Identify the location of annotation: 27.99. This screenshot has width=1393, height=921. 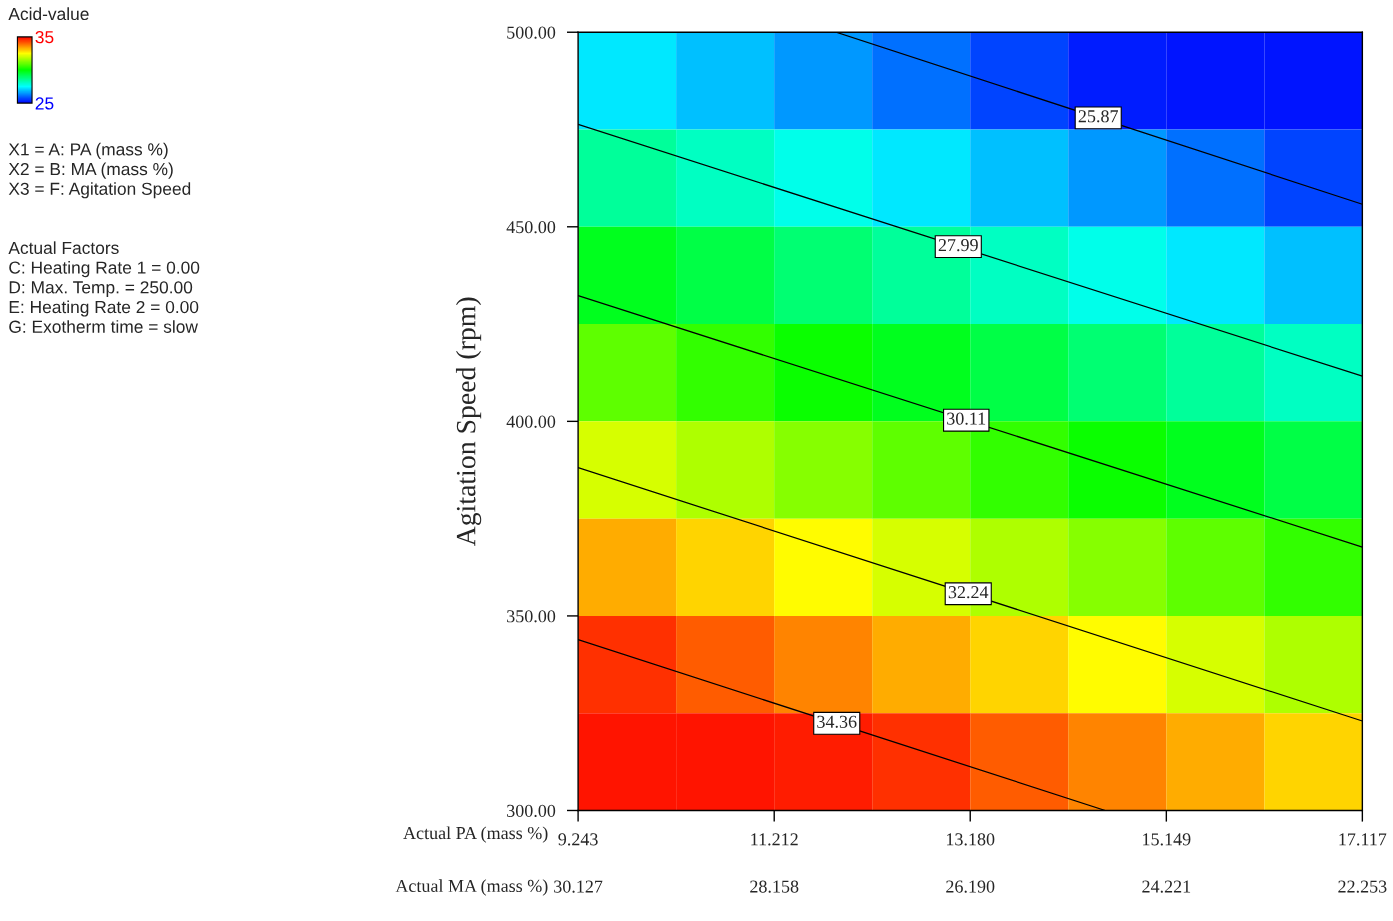
(958, 245).